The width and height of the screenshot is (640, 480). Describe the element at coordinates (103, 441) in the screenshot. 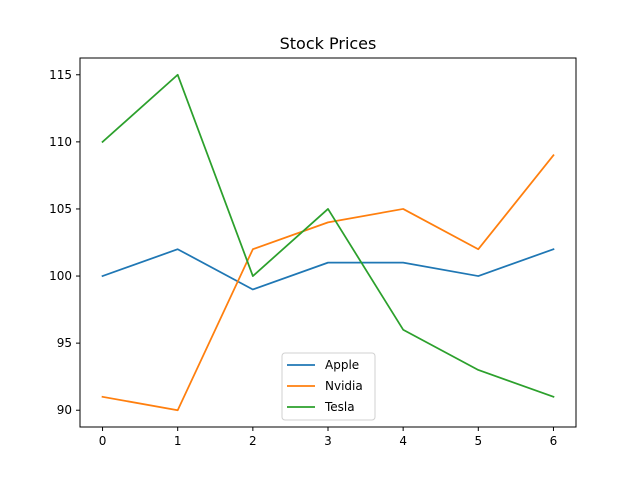

I see `x-tick-label: 0` at that location.